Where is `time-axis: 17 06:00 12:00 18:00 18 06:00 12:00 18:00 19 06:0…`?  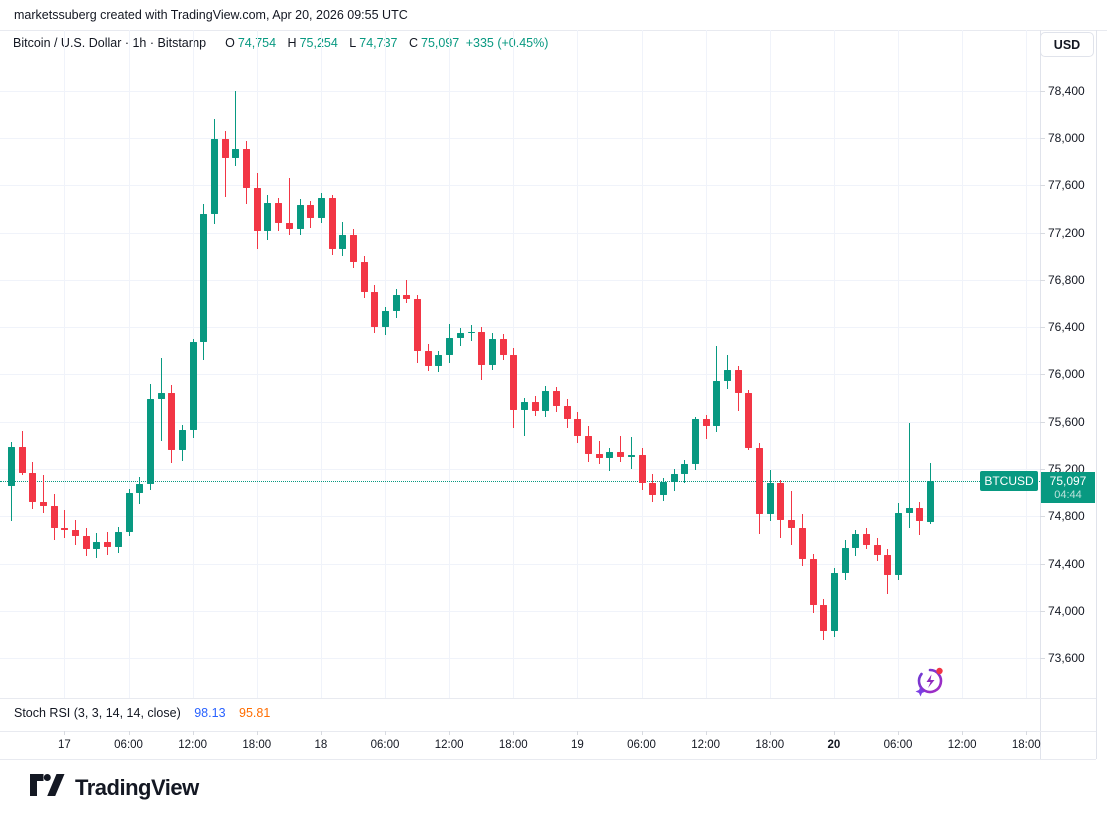
time-axis: 17 06:00 12:00 18:00 18 06:00 12:00 18:00 19 06:0… is located at coordinates (548, 745).